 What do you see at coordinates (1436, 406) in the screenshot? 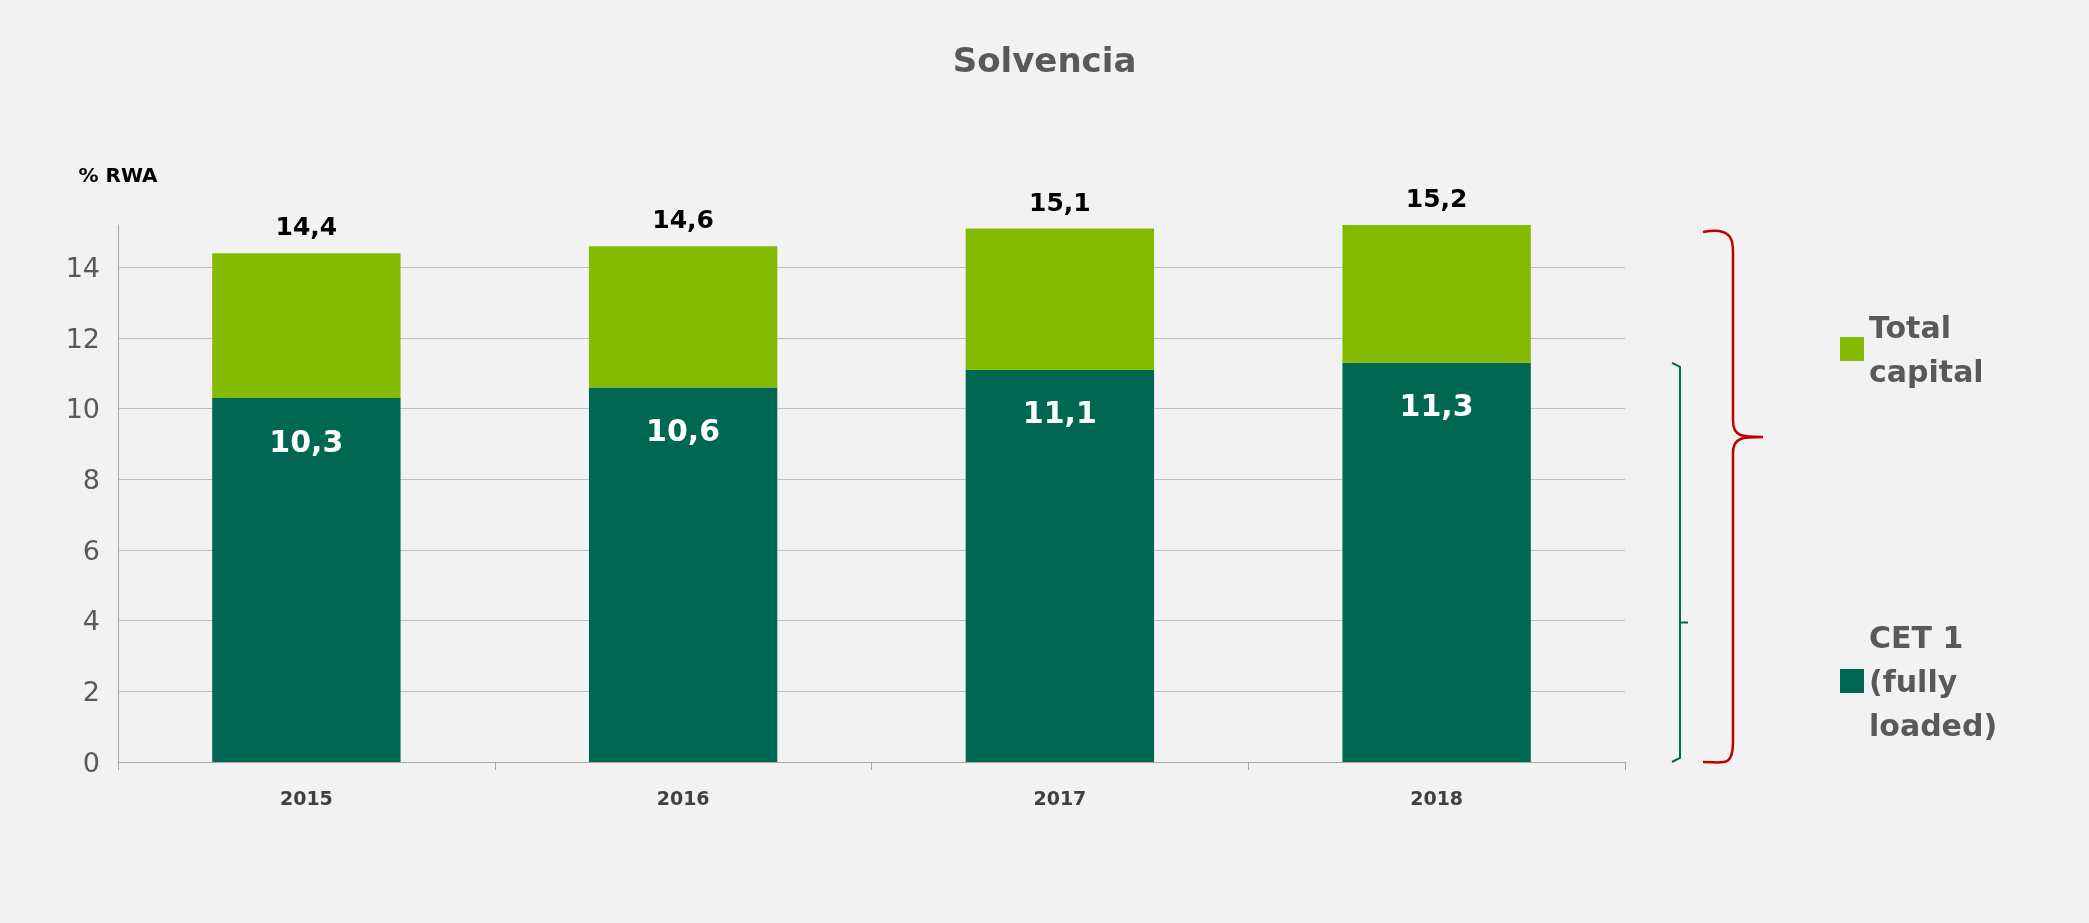
I see `data-label: 11,3` at bounding box center [1436, 406].